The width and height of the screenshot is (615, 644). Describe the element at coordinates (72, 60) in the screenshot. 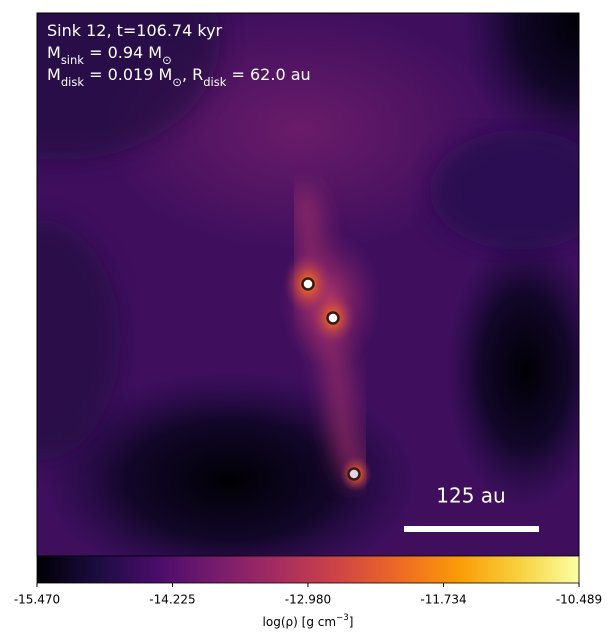

I see `subscript: sink` at that location.